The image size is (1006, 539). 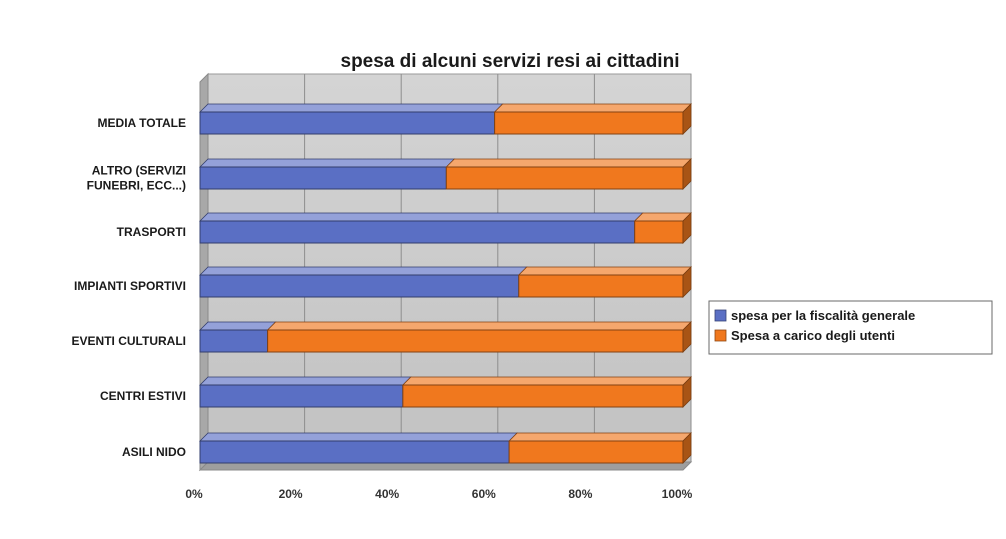 I want to click on category-label: EVENTI CULTURALI, so click(x=129, y=341).